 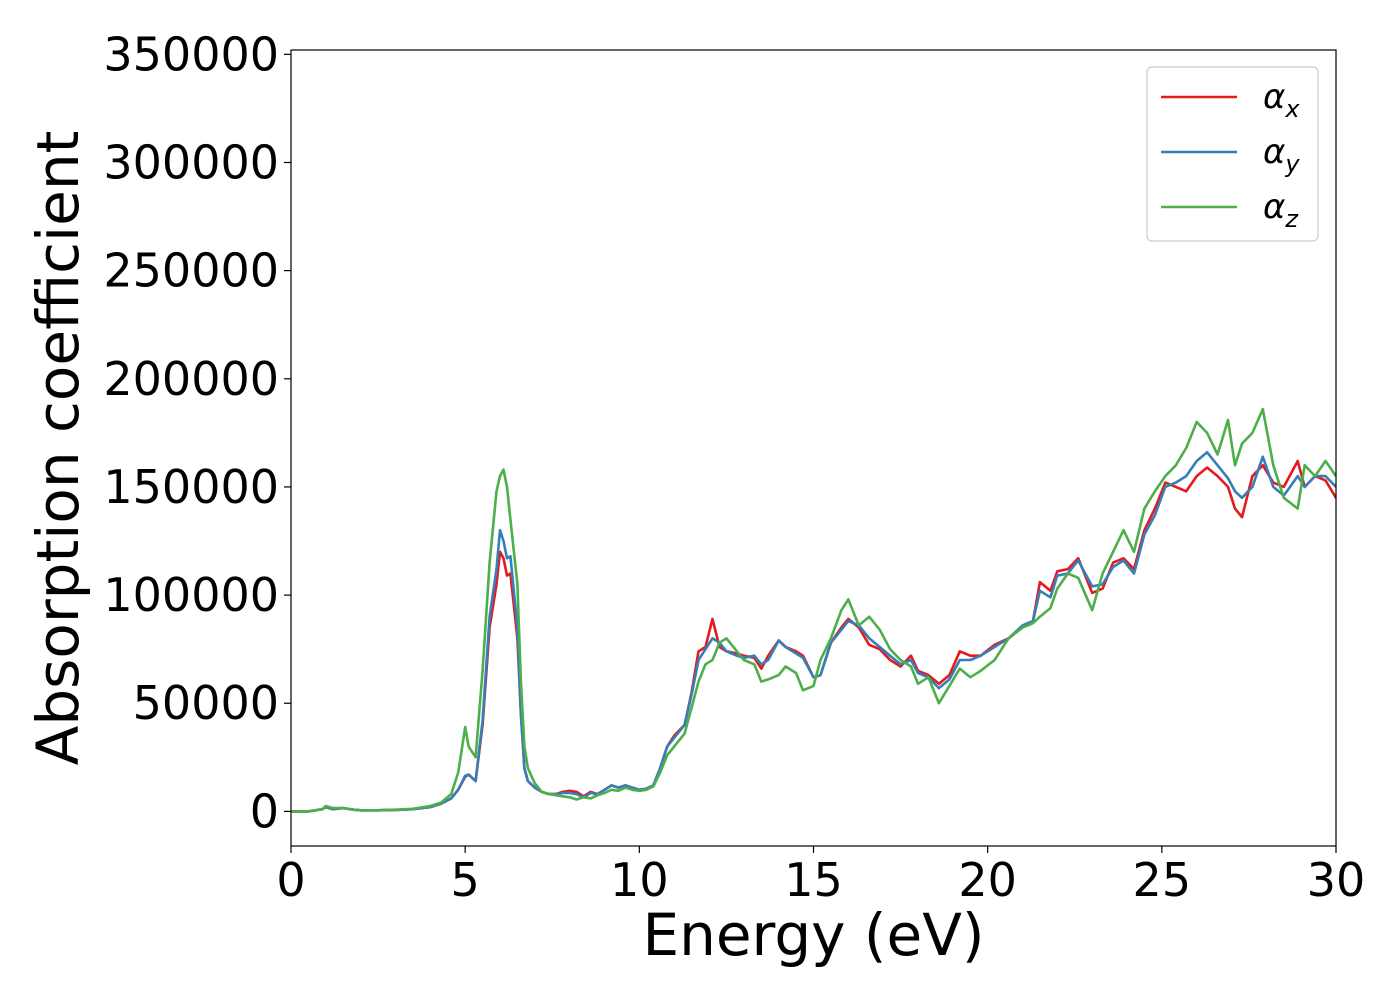 What do you see at coordinates (58, 448) in the screenshot?
I see `y-axis-title: Absorption coefficient` at bounding box center [58, 448].